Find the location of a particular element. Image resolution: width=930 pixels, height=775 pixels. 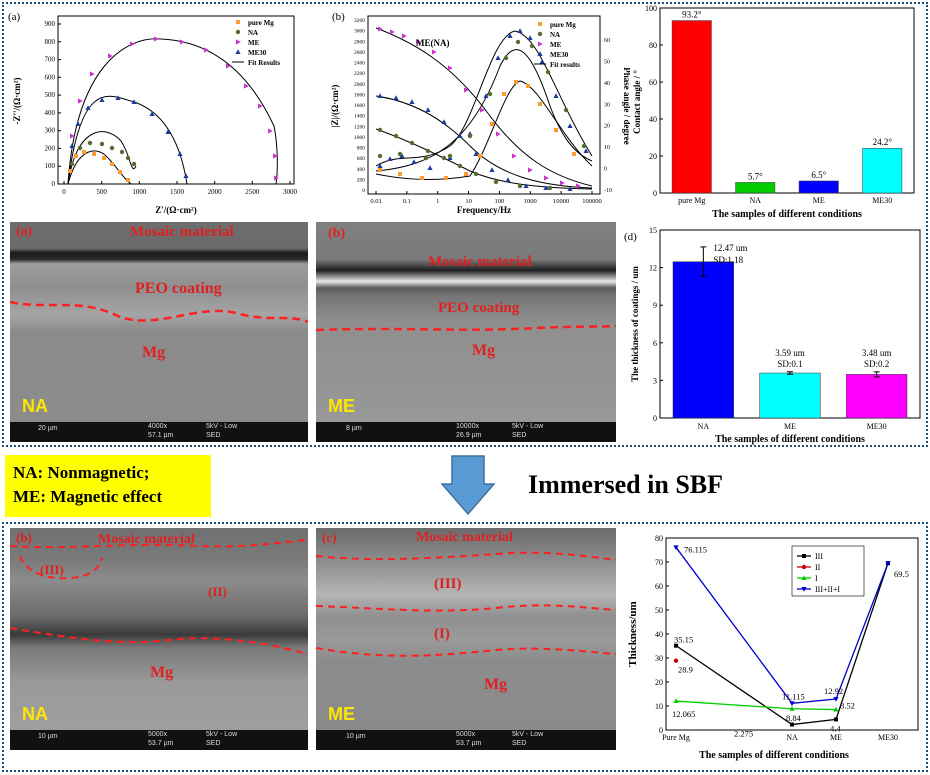

bode-y-tick-label-left: 2000 is located at coordinates (359, 85).